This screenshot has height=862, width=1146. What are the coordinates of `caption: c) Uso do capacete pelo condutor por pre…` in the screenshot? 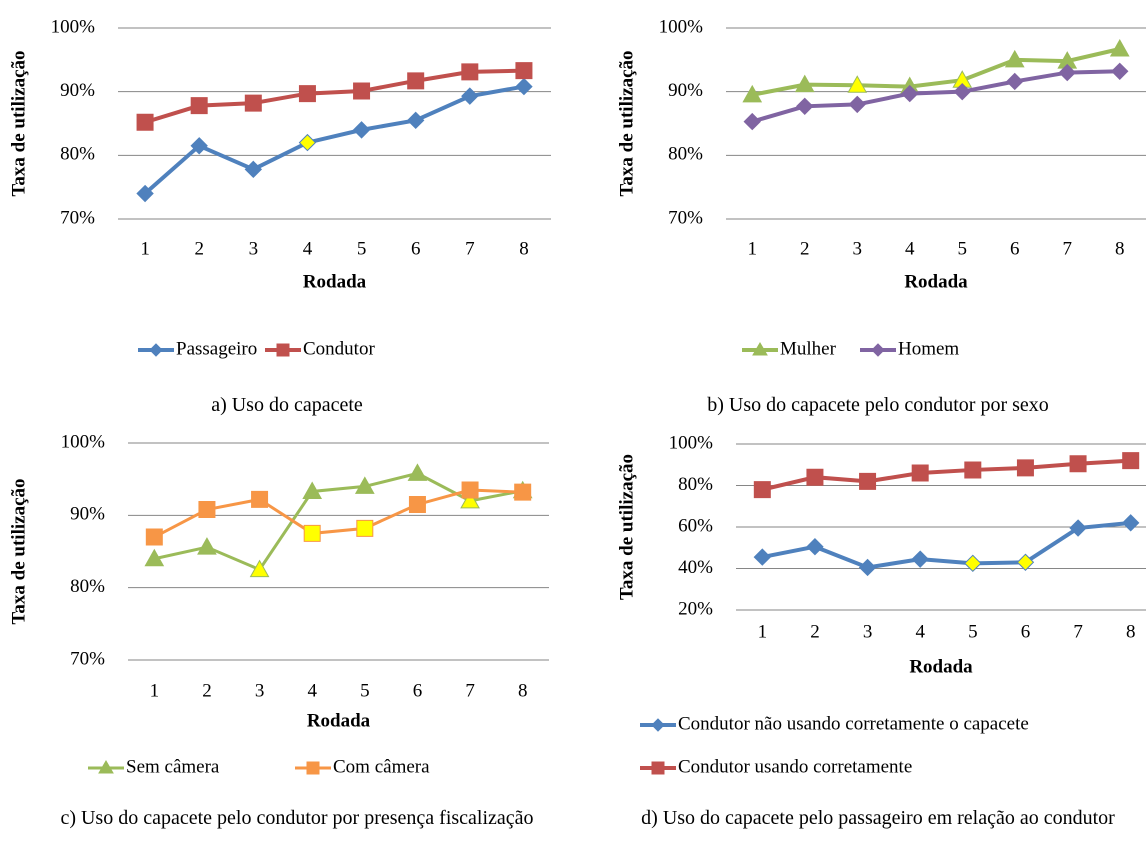 It's located at (297, 818).